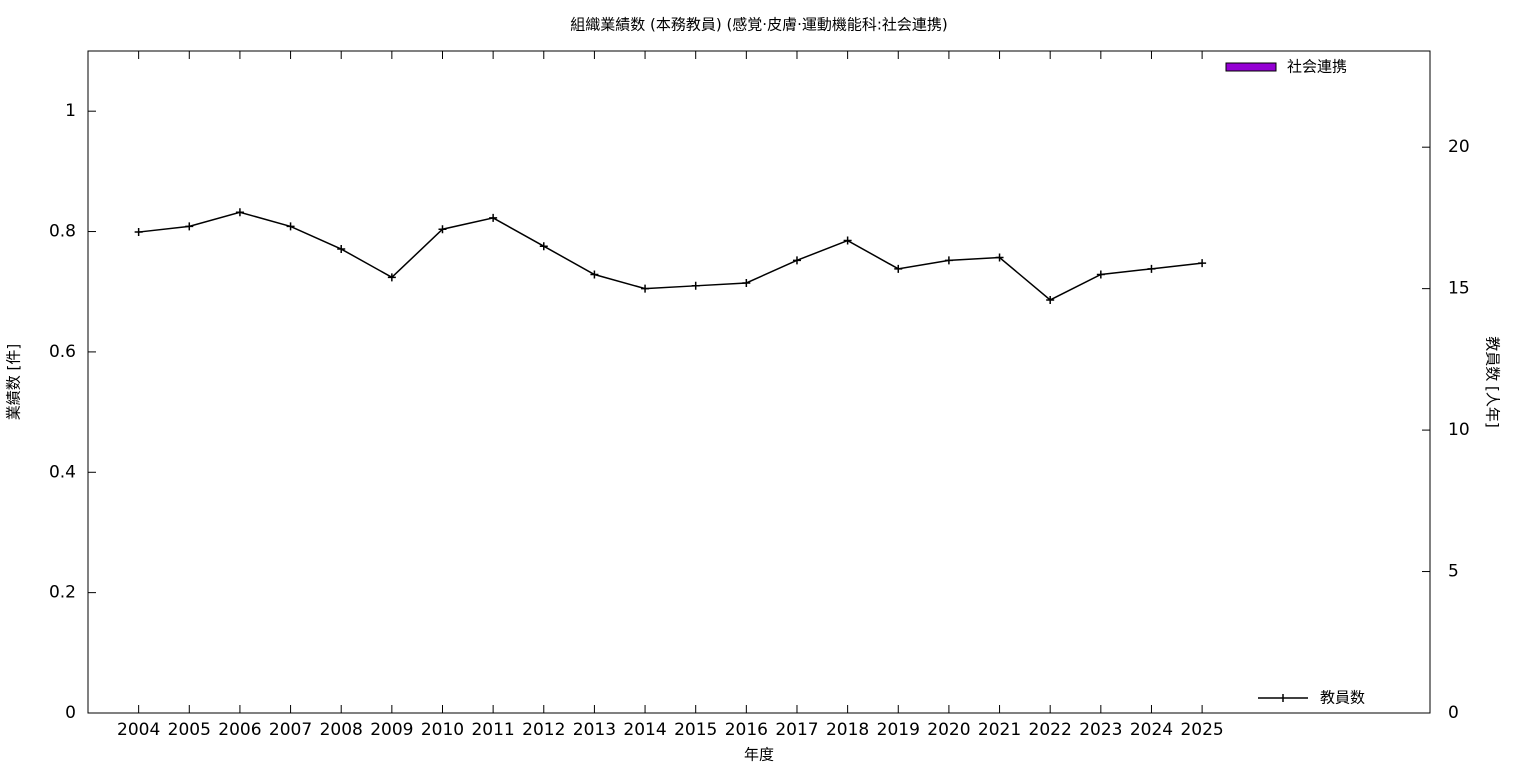 Image resolution: width=1536 pixels, height=768 pixels. Describe the element at coordinates (1459, 430) in the screenshot. I see `y2-tick-label: 10` at that location.